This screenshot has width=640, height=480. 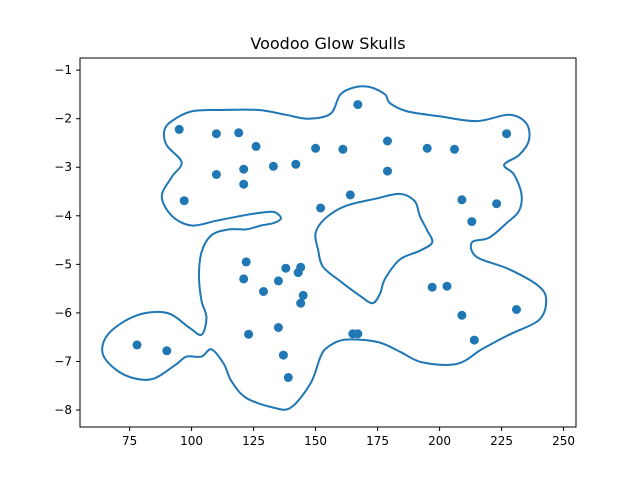 What do you see at coordinates (253, 441) in the screenshot?
I see `x-tick-label: 125` at bounding box center [253, 441].